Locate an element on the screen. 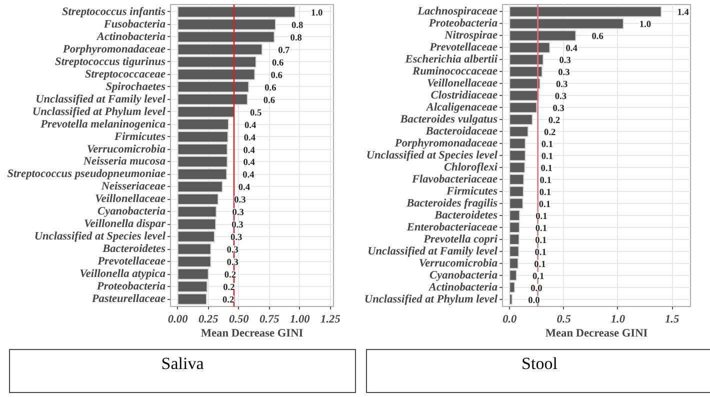 This screenshot has width=710, height=397. y-tick-label: Prevotella melaninogenica is located at coordinates (103, 124).